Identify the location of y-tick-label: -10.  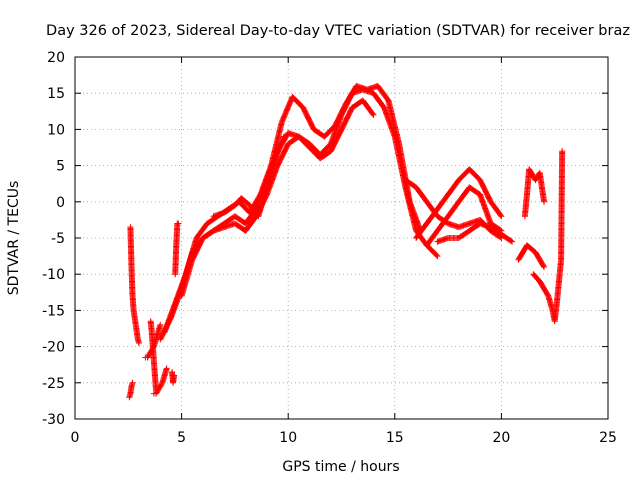
(53, 275).